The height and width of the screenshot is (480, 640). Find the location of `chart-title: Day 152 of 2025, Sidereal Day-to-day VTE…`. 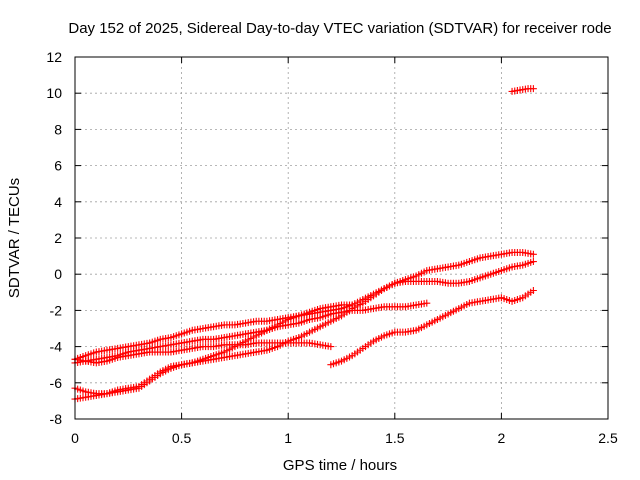

chart-title: Day 152 of 2025, Sidereal Day-to-day VTE… is located at coordinates (339, 28).